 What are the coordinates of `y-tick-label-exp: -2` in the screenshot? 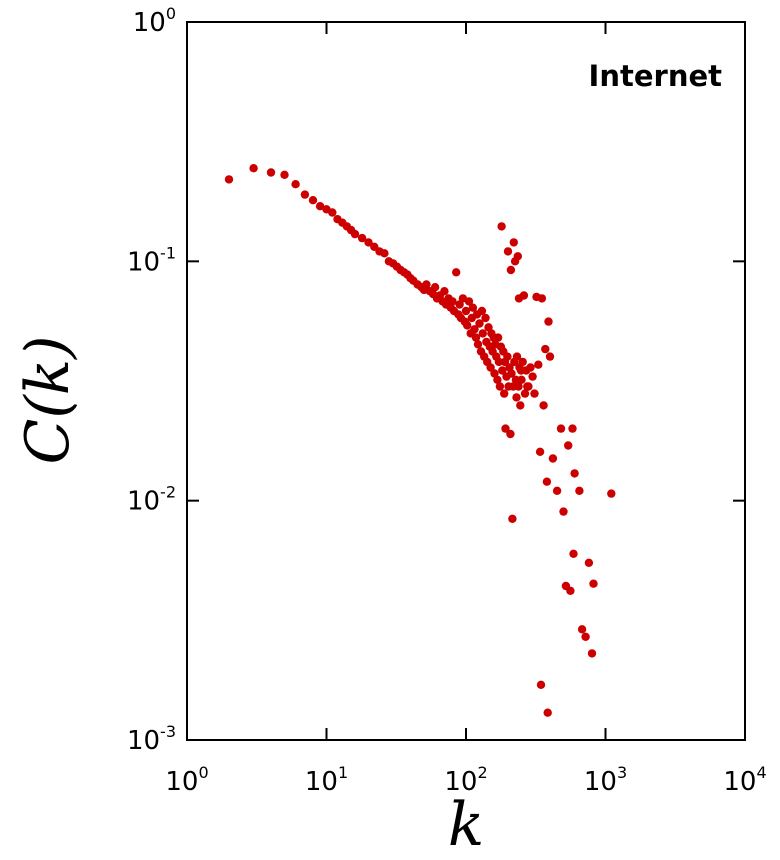 It's located at (168, 492).